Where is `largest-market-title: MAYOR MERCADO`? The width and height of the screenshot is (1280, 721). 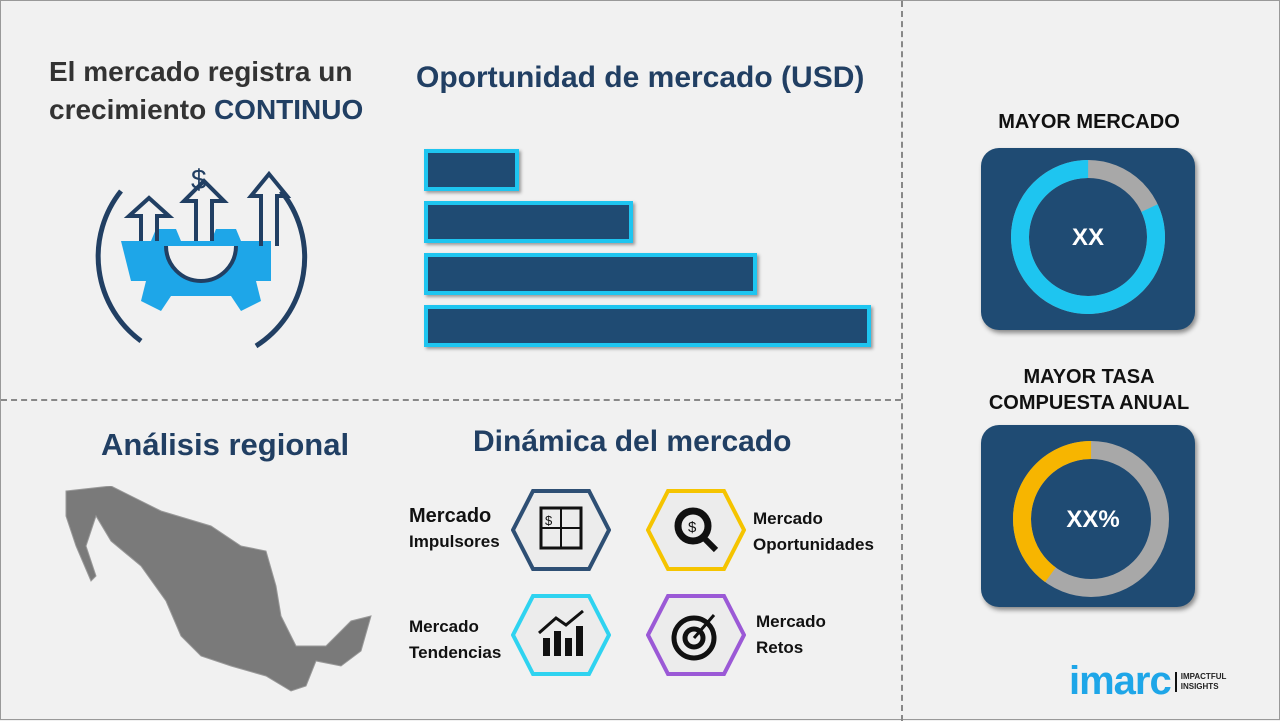
largest-market-title: MAYOR MERCADO is located at coordinates (1089, 122).